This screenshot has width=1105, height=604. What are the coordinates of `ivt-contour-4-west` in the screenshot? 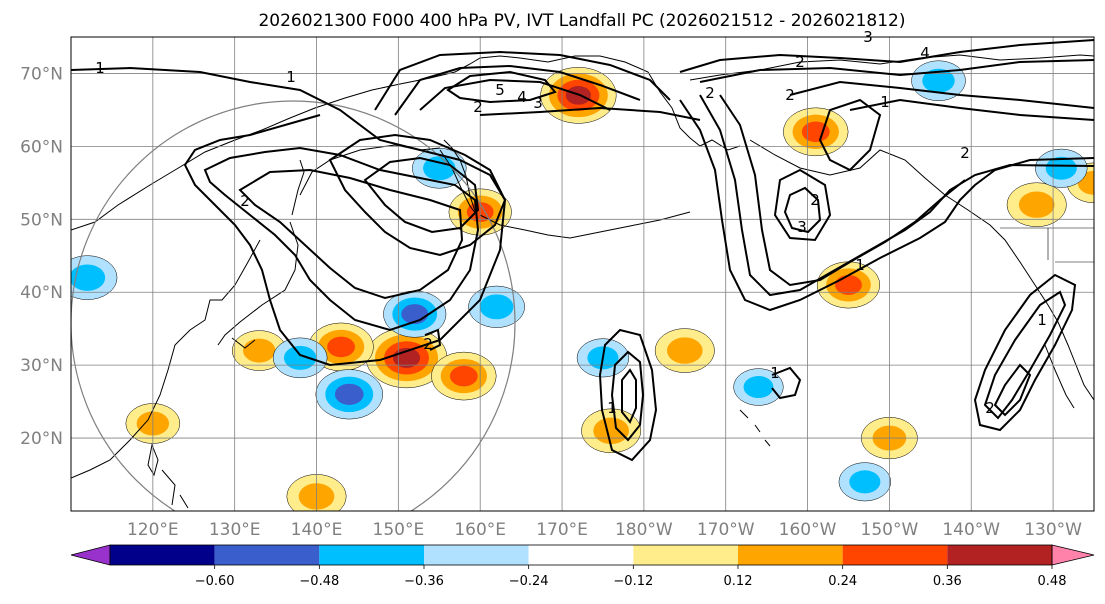 It's located at (417, 195).